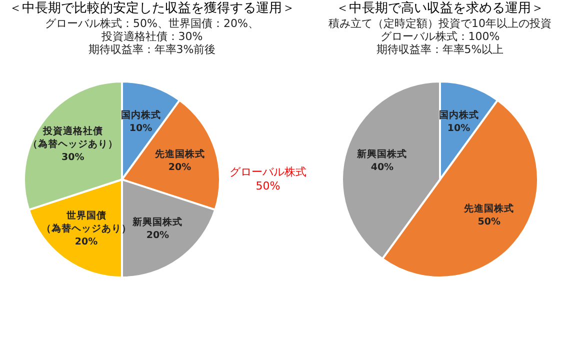 The image size is (586, 344). What do you see at coordinates (440, 8) in the screenshot?
I see `chart-title: ＜中長期で高い収益を求める運用＞` at bounding box center [440, 8].